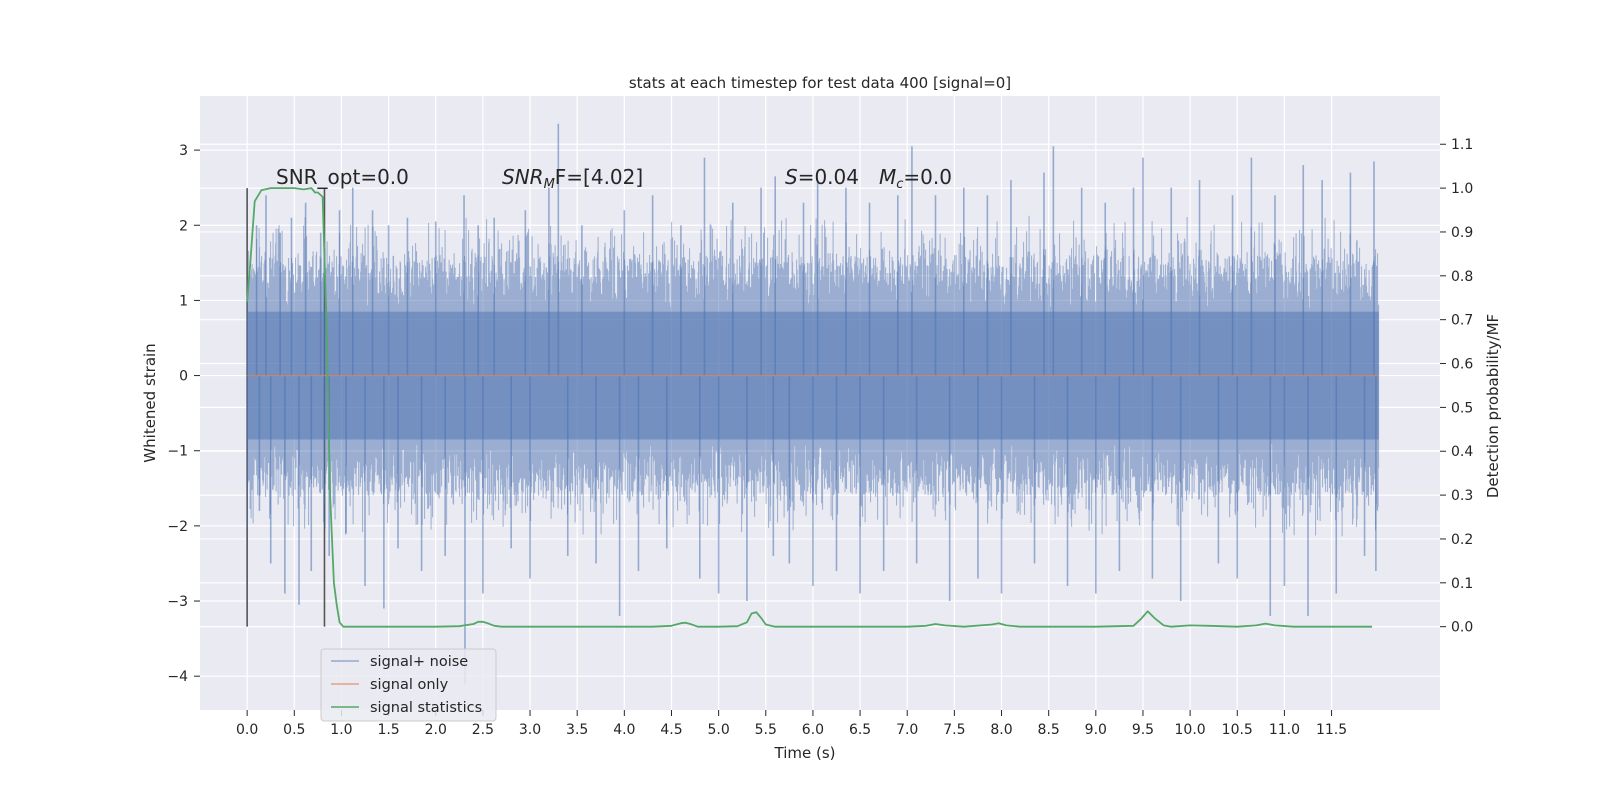 Image resolution: width=1600 pixels, height=800 pixels. What do you see at coordinates (1331, 730) in the screenshot?
I see `x-tick-label: 11.5` at bounding box center [1331, 730].